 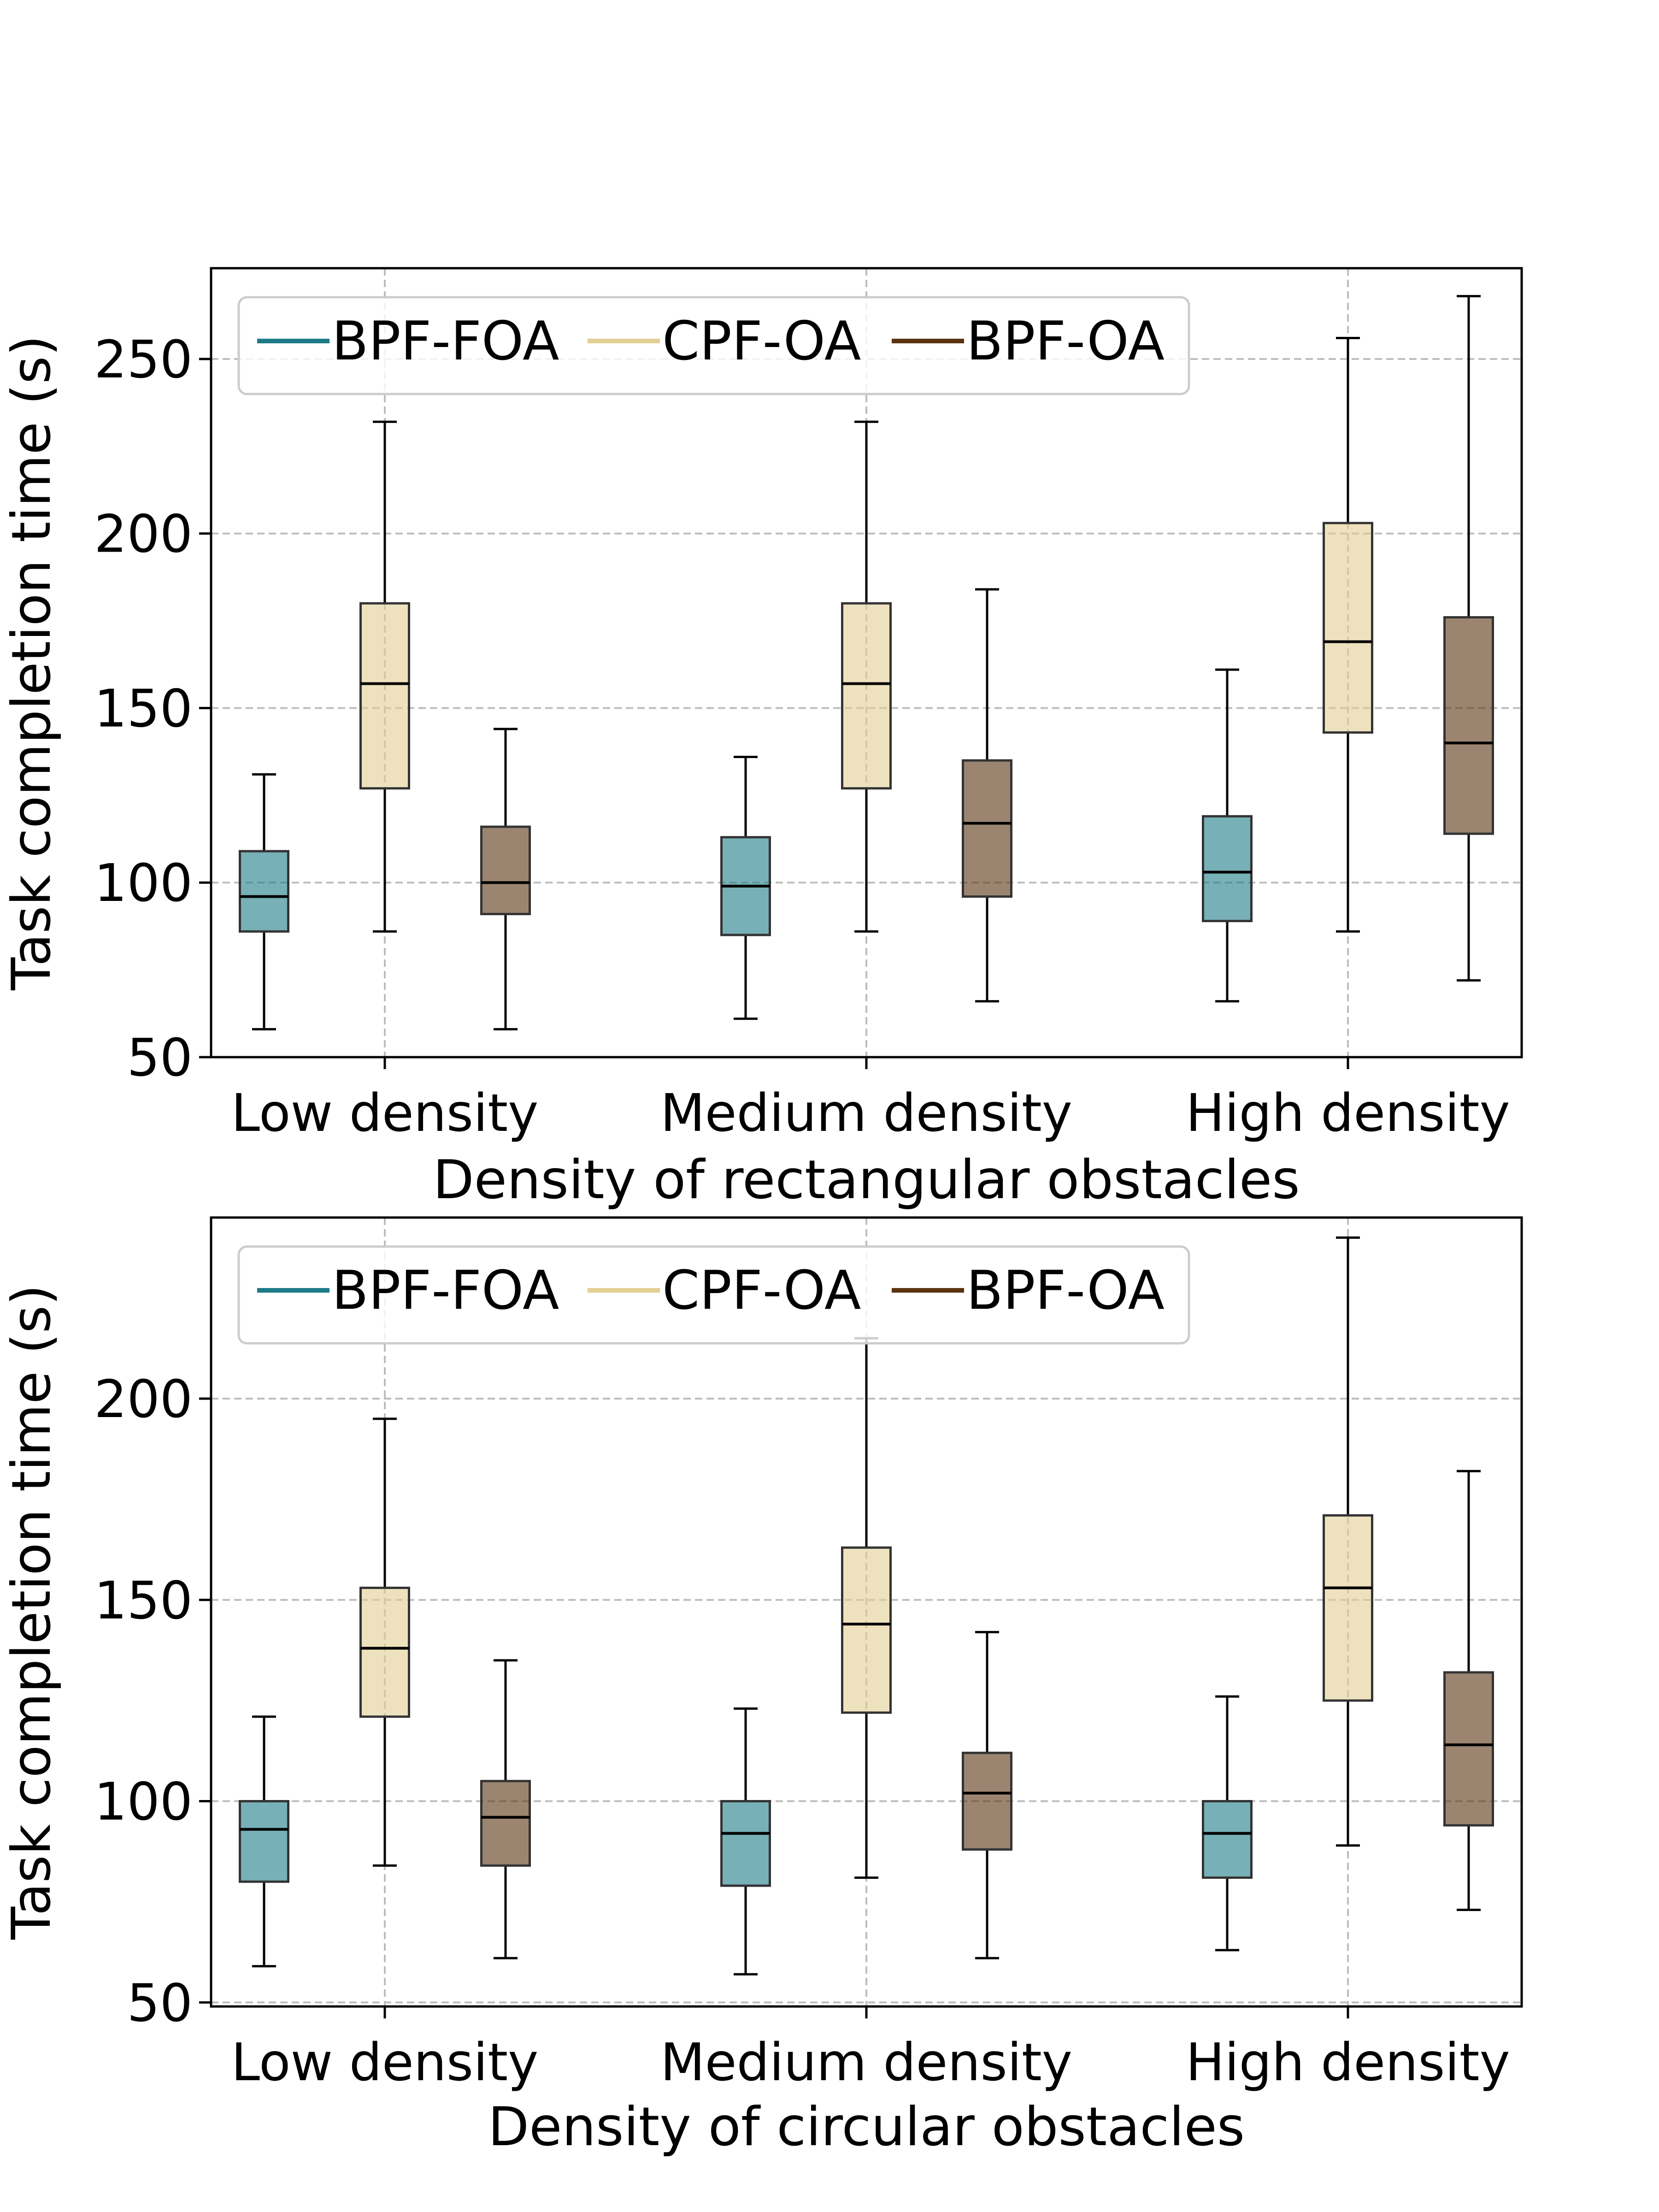 I want to click on y-axis-ticks: 50 100 150 200 250, so click(x=152, y=709).